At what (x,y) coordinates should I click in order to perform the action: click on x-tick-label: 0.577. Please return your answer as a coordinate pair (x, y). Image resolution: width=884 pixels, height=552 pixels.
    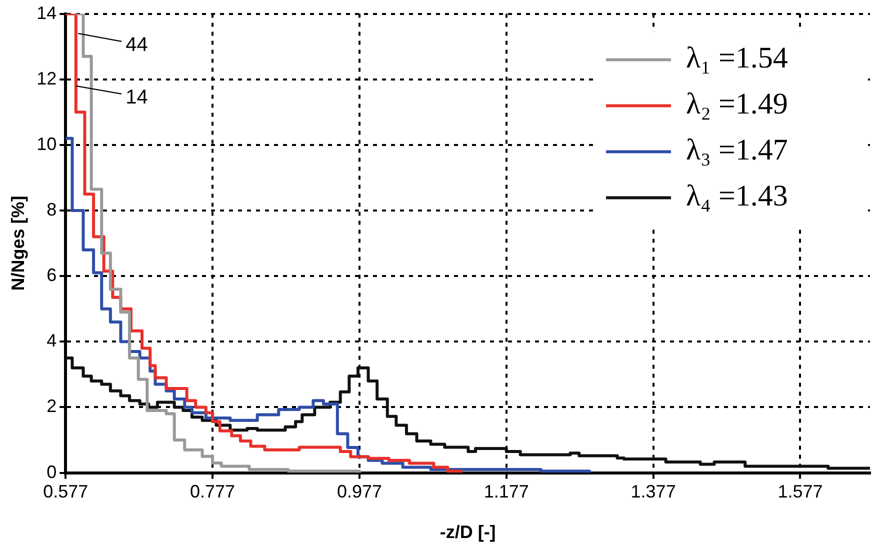
    Looking at the image, I should click on (65, 492).